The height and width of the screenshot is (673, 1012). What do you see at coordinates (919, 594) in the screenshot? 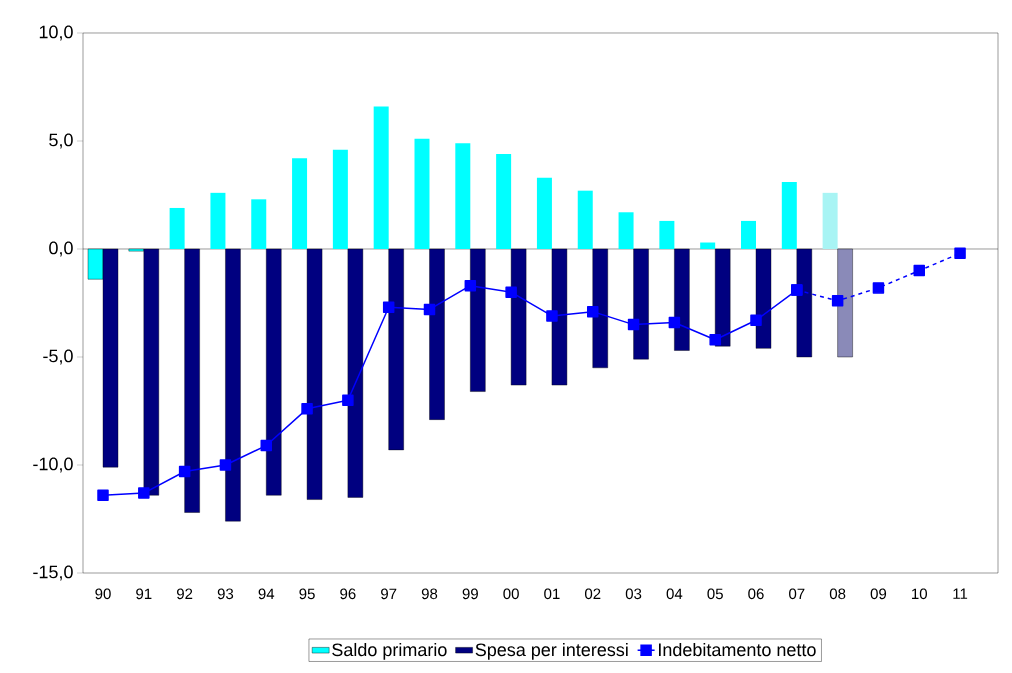
I see `x-tick-label: 10` at bounding box center [919, 594].